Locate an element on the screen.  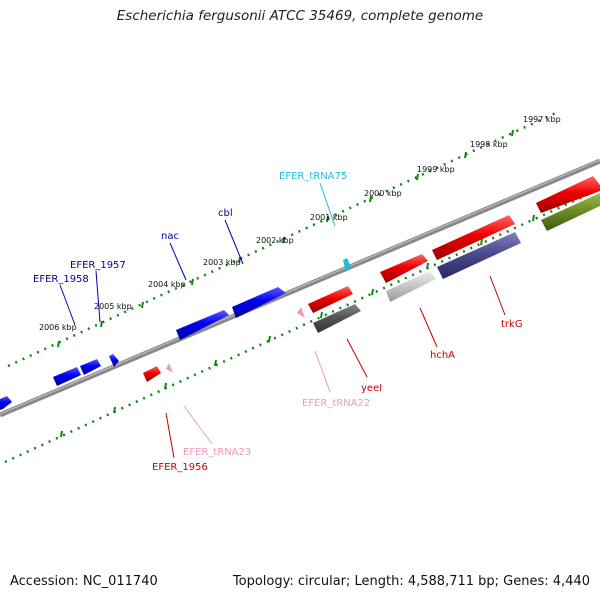
kbp-label: 2000 kbp is located at coordinates (383, 193).